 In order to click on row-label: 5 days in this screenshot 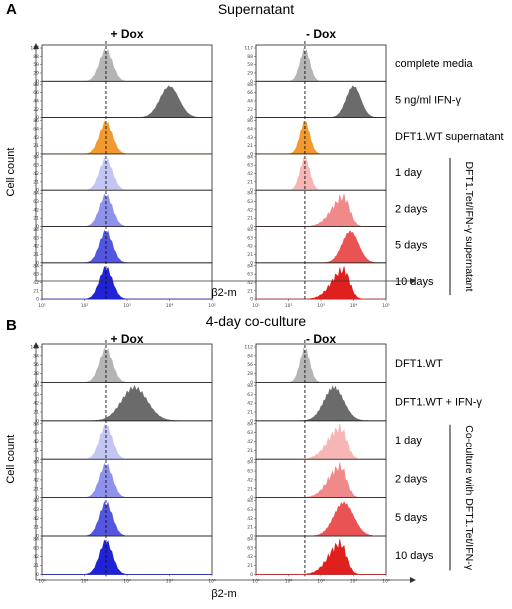, I will do `click(411, 246)`.